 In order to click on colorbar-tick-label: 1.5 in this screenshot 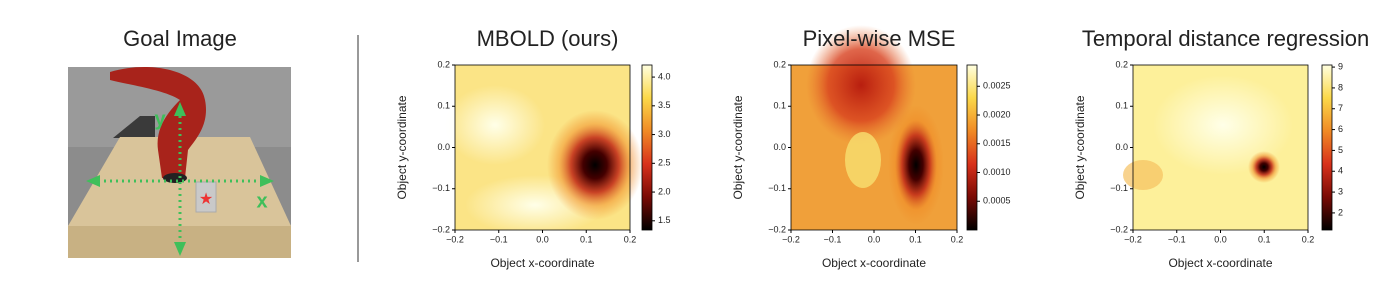, I will do `click(664, 220)`.